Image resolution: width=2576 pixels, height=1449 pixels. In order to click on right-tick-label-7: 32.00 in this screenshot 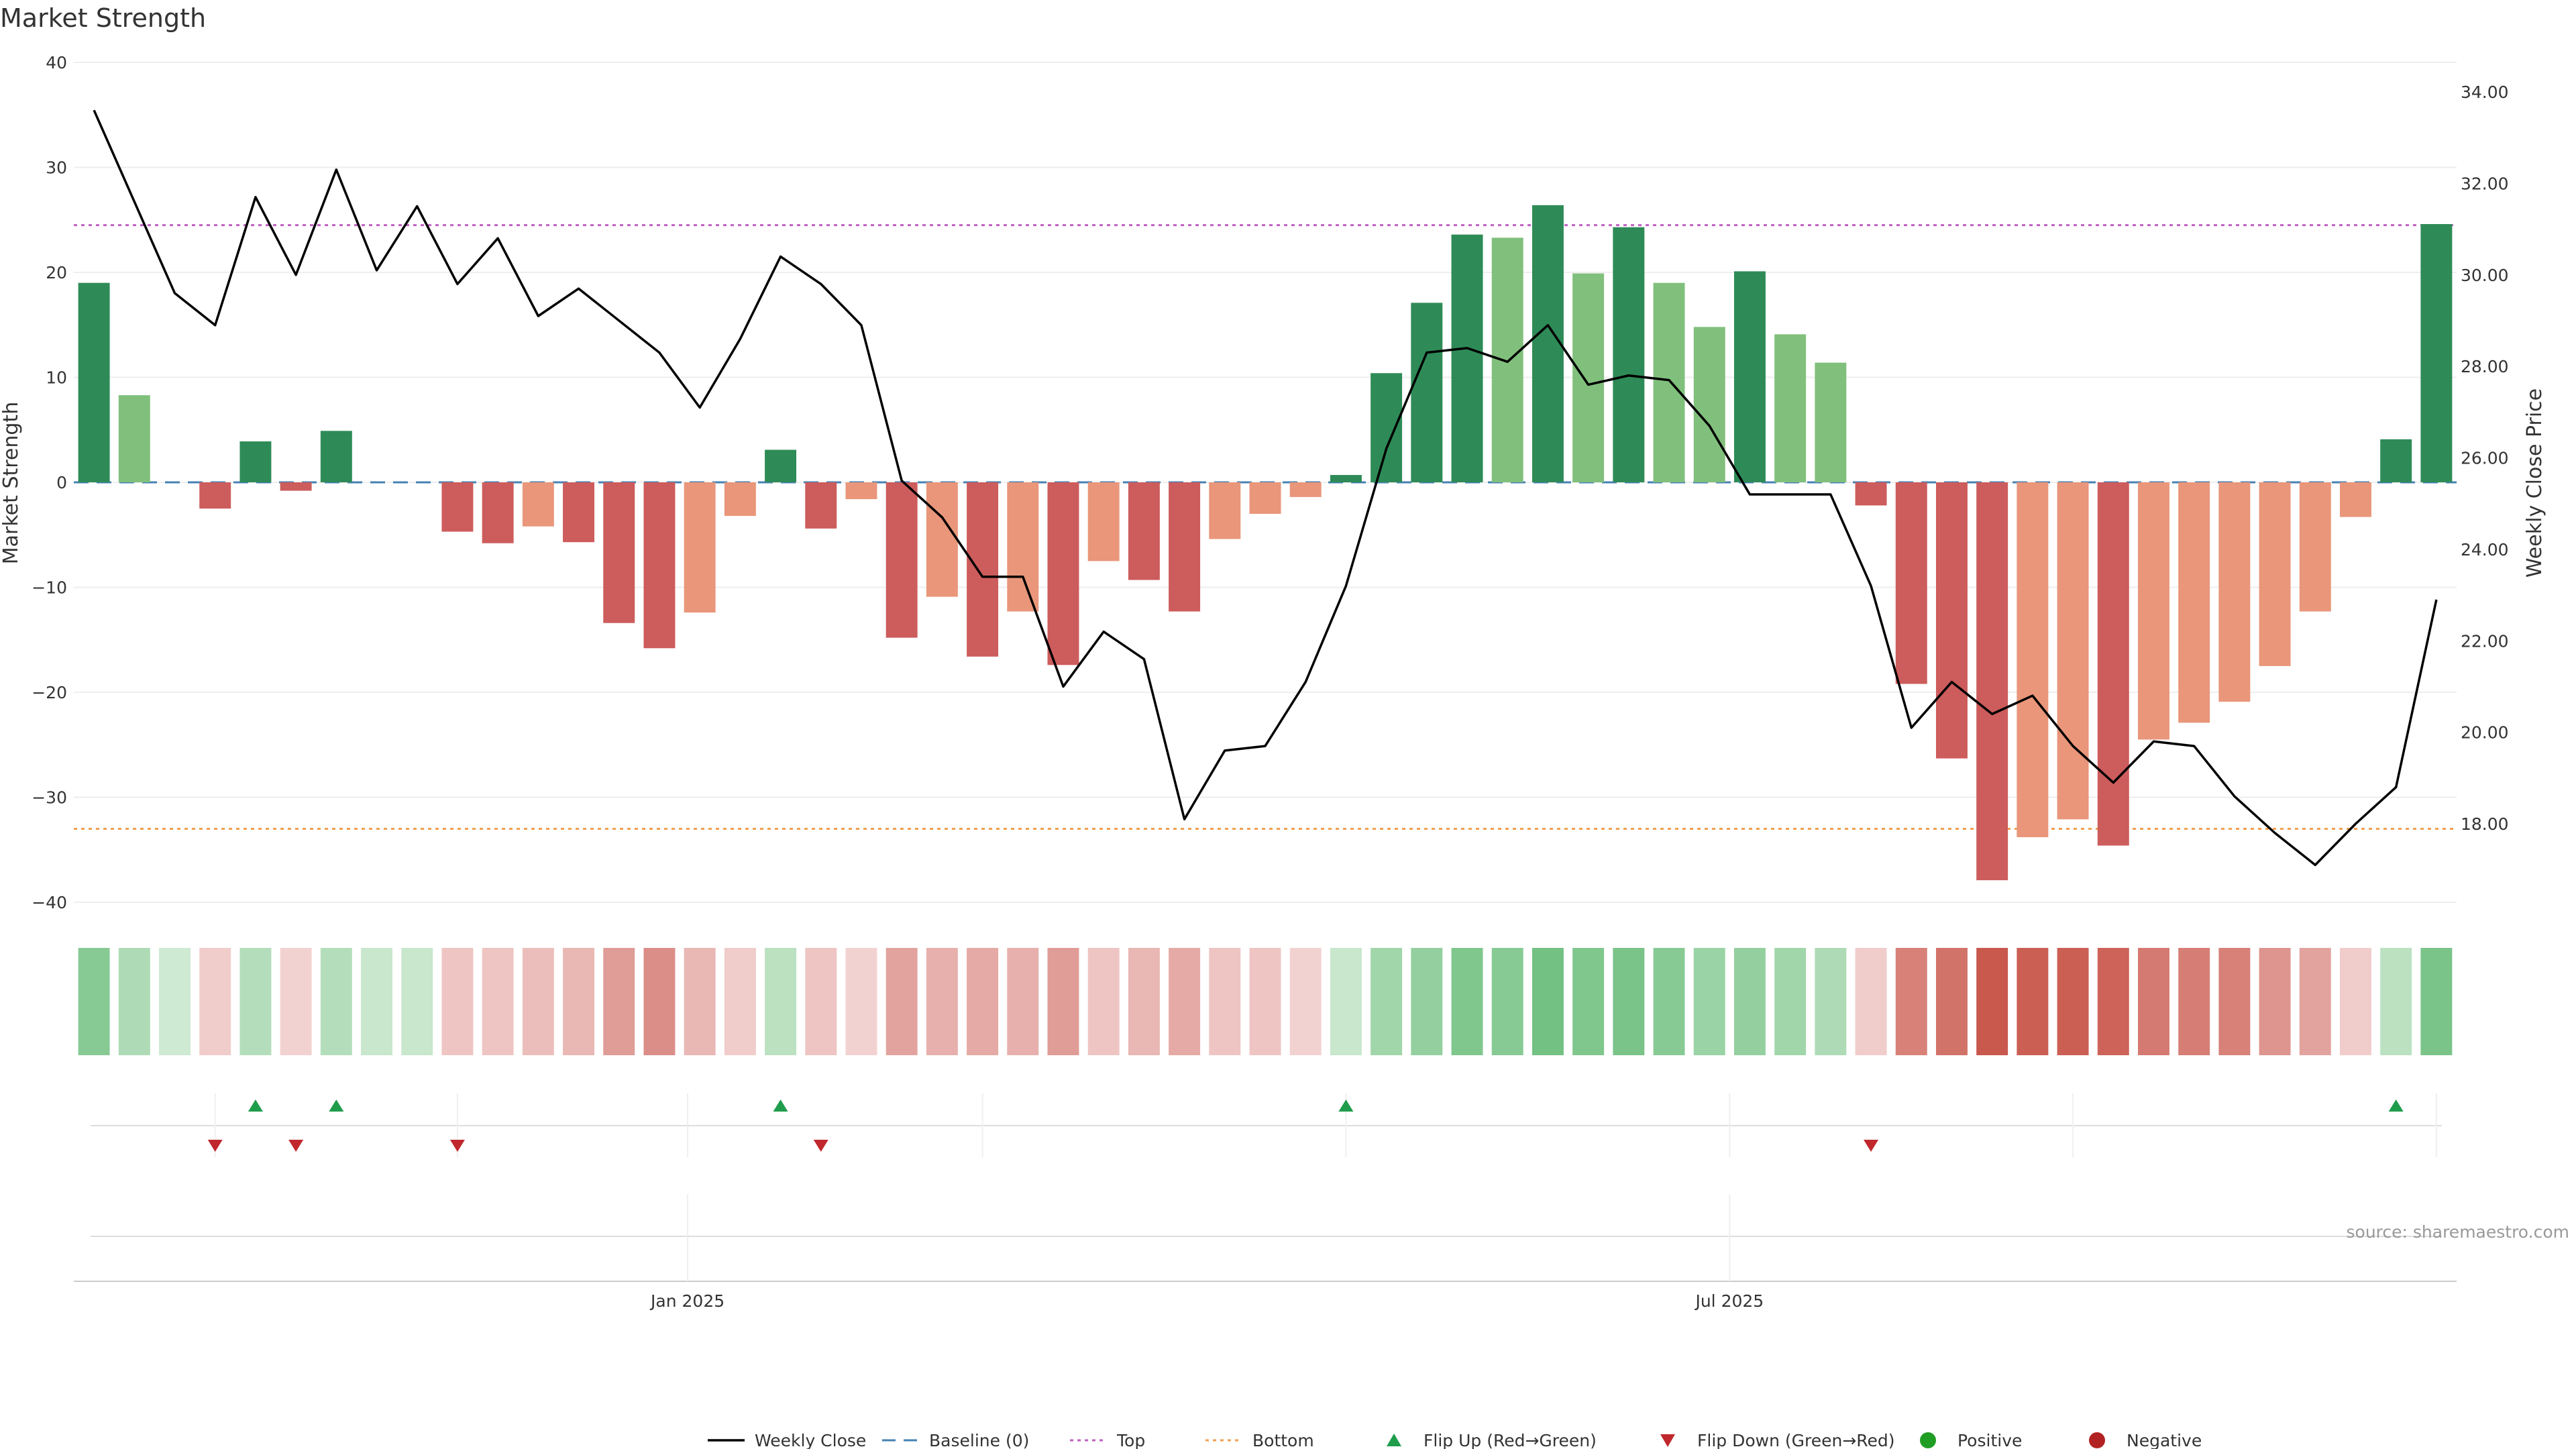, I will do `click(2485, 183)`.